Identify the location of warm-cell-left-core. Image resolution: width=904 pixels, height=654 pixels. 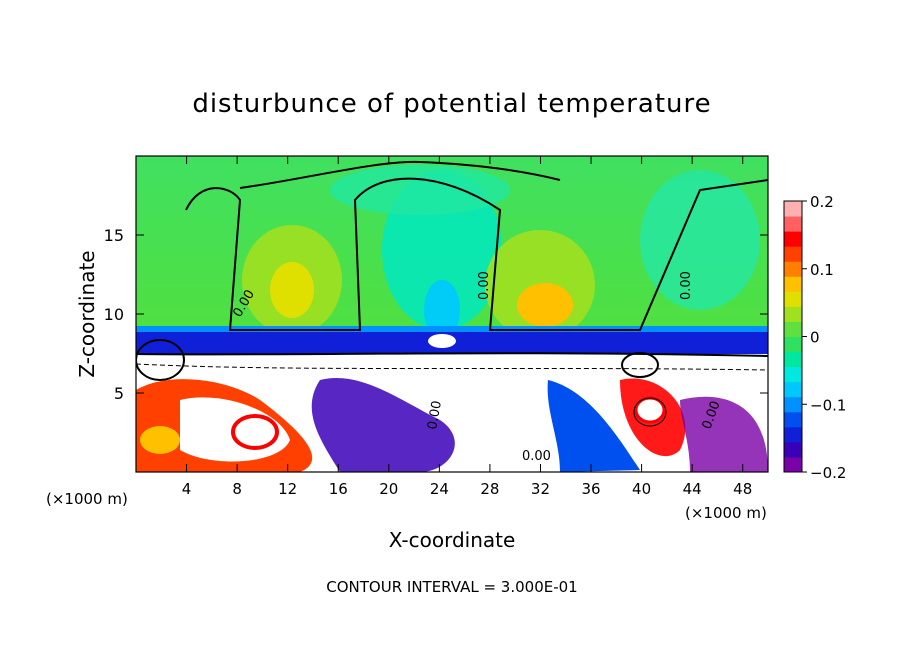
(292, 290).